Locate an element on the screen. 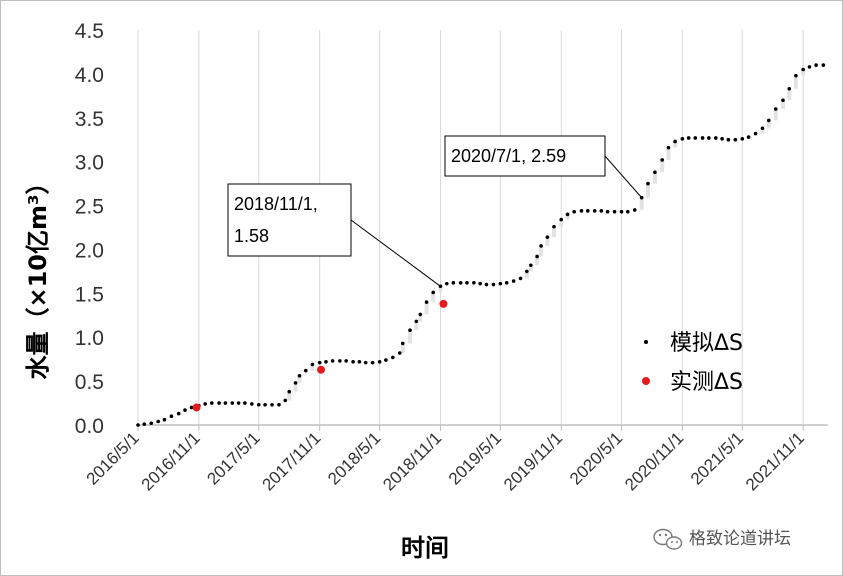 This screenshot has height=576, width=843. x-tick-label: 2021/5/1 is located at coordinates (717, 458).